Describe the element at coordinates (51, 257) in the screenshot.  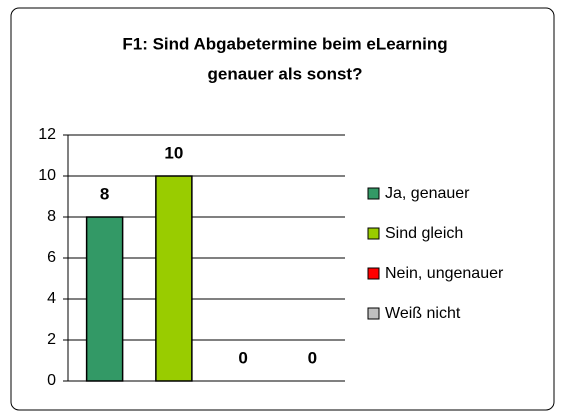
I see `y-tick-label: 6` at that location.